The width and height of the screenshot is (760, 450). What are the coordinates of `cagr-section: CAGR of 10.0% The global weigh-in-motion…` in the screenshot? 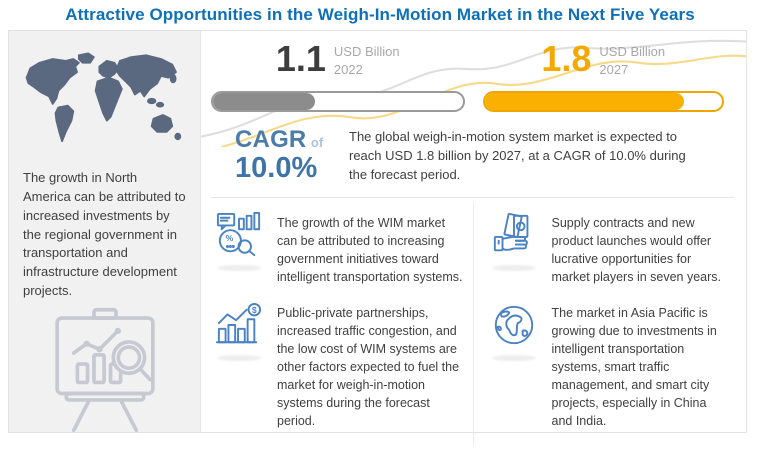 It's located at (472, 155).